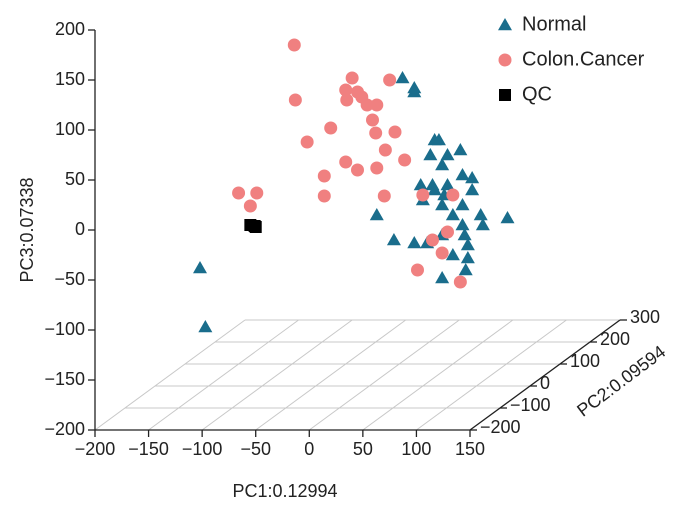 The image size is (693, 510). I want to click on x-tick-label: −150, so click(148, 449).